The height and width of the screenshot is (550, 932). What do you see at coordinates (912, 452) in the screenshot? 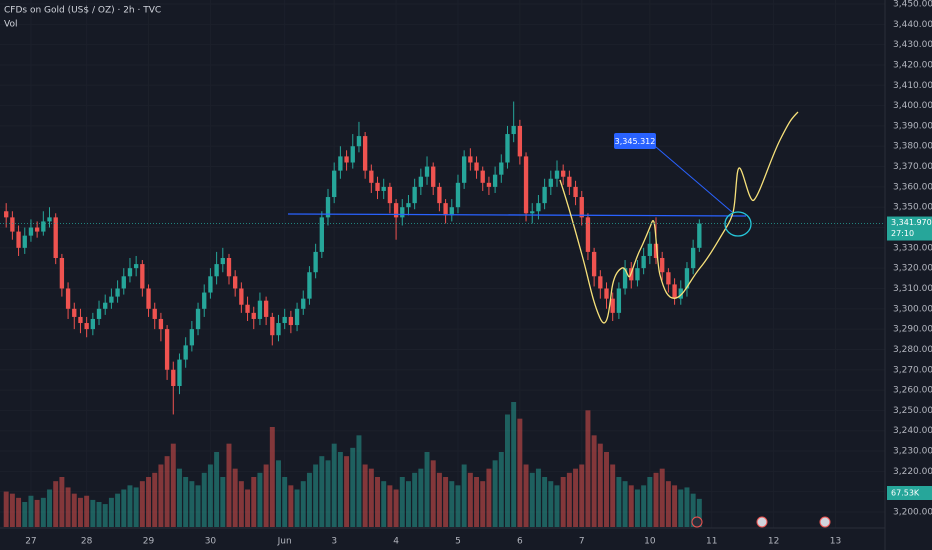
I see `y-tick-label: 3,230.000` at bounding box center [912, 452].